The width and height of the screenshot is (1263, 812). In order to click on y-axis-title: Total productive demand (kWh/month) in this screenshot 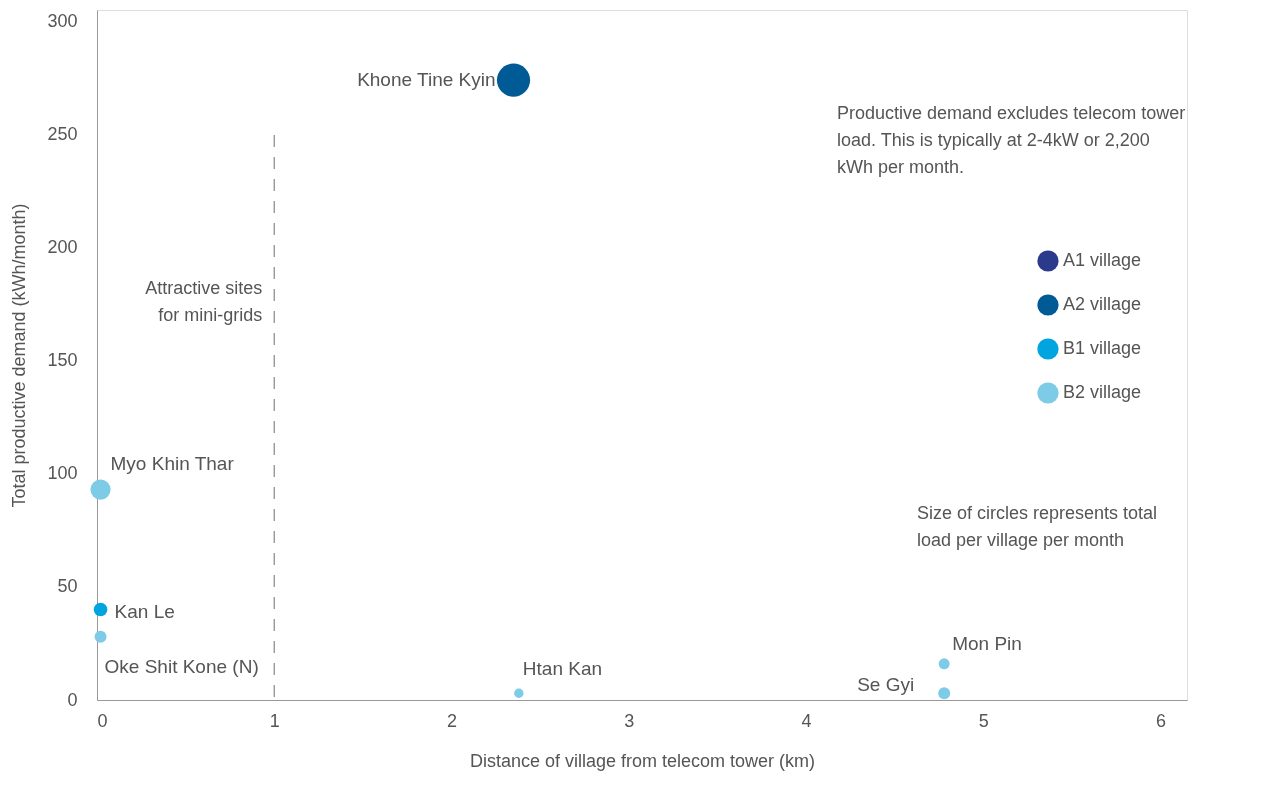, I will do `click(19, 355)`.